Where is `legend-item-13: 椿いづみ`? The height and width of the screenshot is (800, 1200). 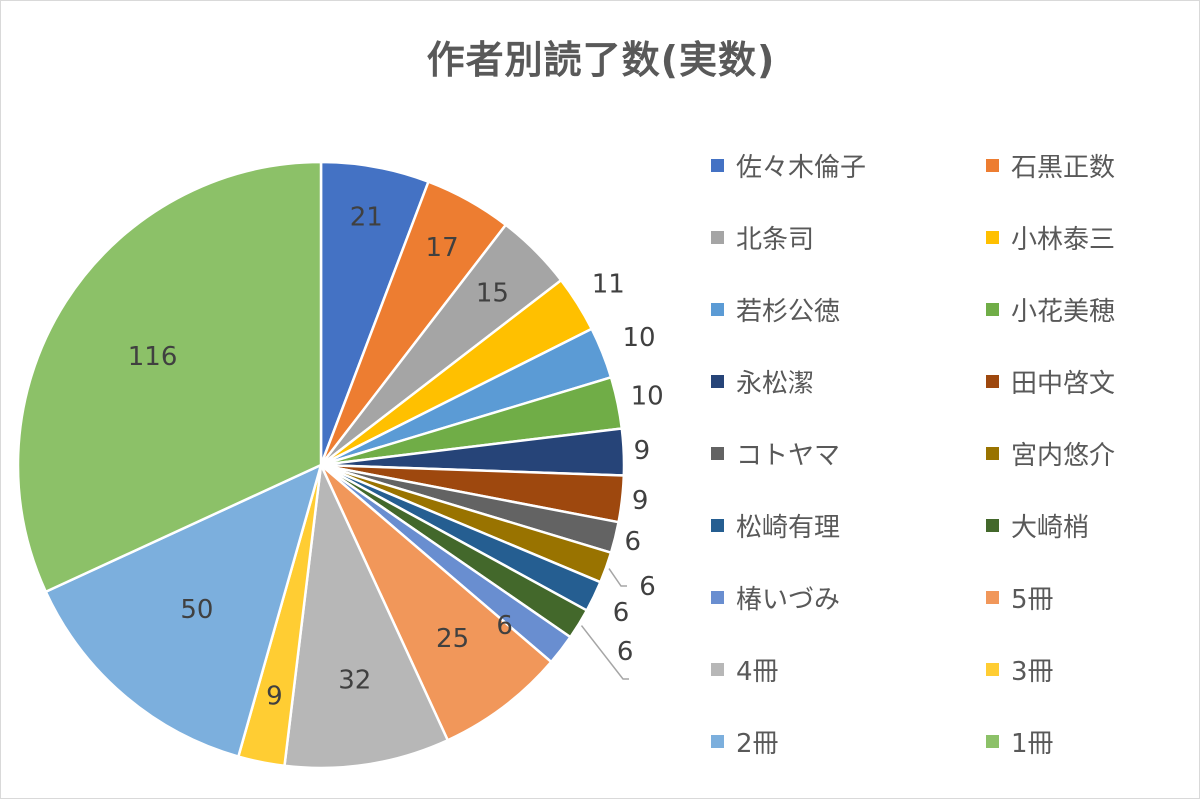
legend-item-13: 椿いづみ is located at coordinates (775, 597).